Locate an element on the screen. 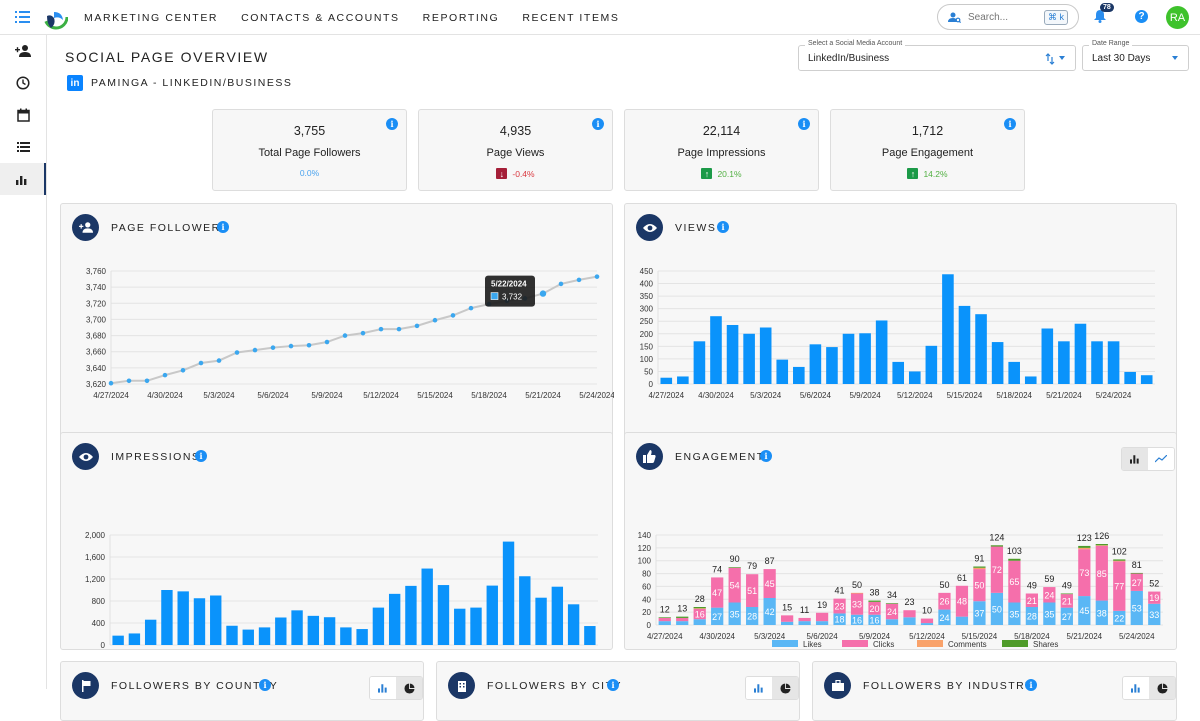 The height and width of the screenshot is (721, 1200). search-box: ⌘ k is located at coordinates (1008, 17).